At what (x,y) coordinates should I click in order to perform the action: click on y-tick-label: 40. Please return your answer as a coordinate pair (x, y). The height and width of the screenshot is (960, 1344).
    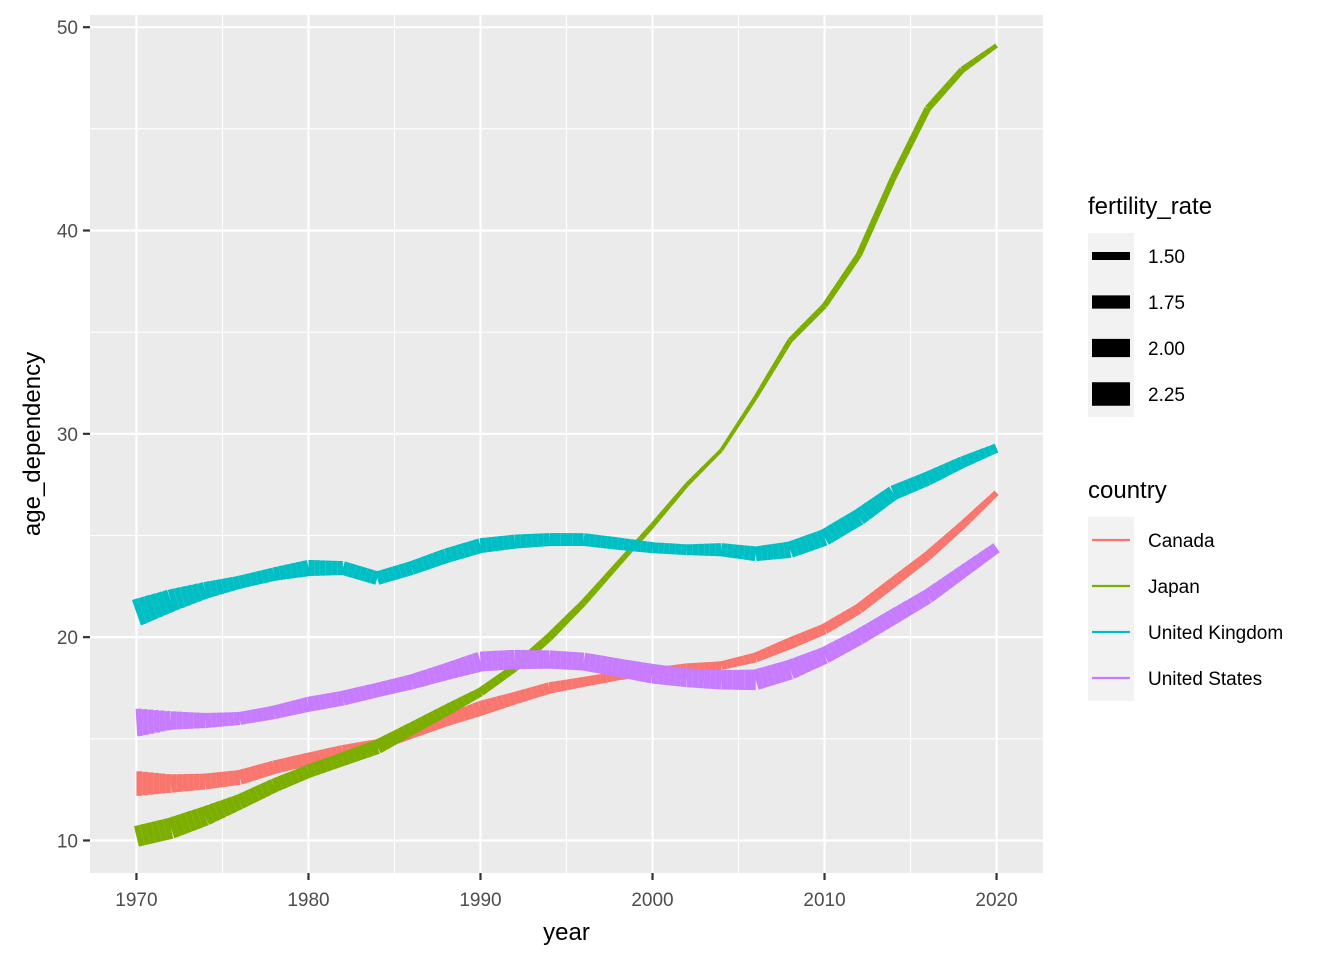
    Looking at the image, I should click on (67, 232).